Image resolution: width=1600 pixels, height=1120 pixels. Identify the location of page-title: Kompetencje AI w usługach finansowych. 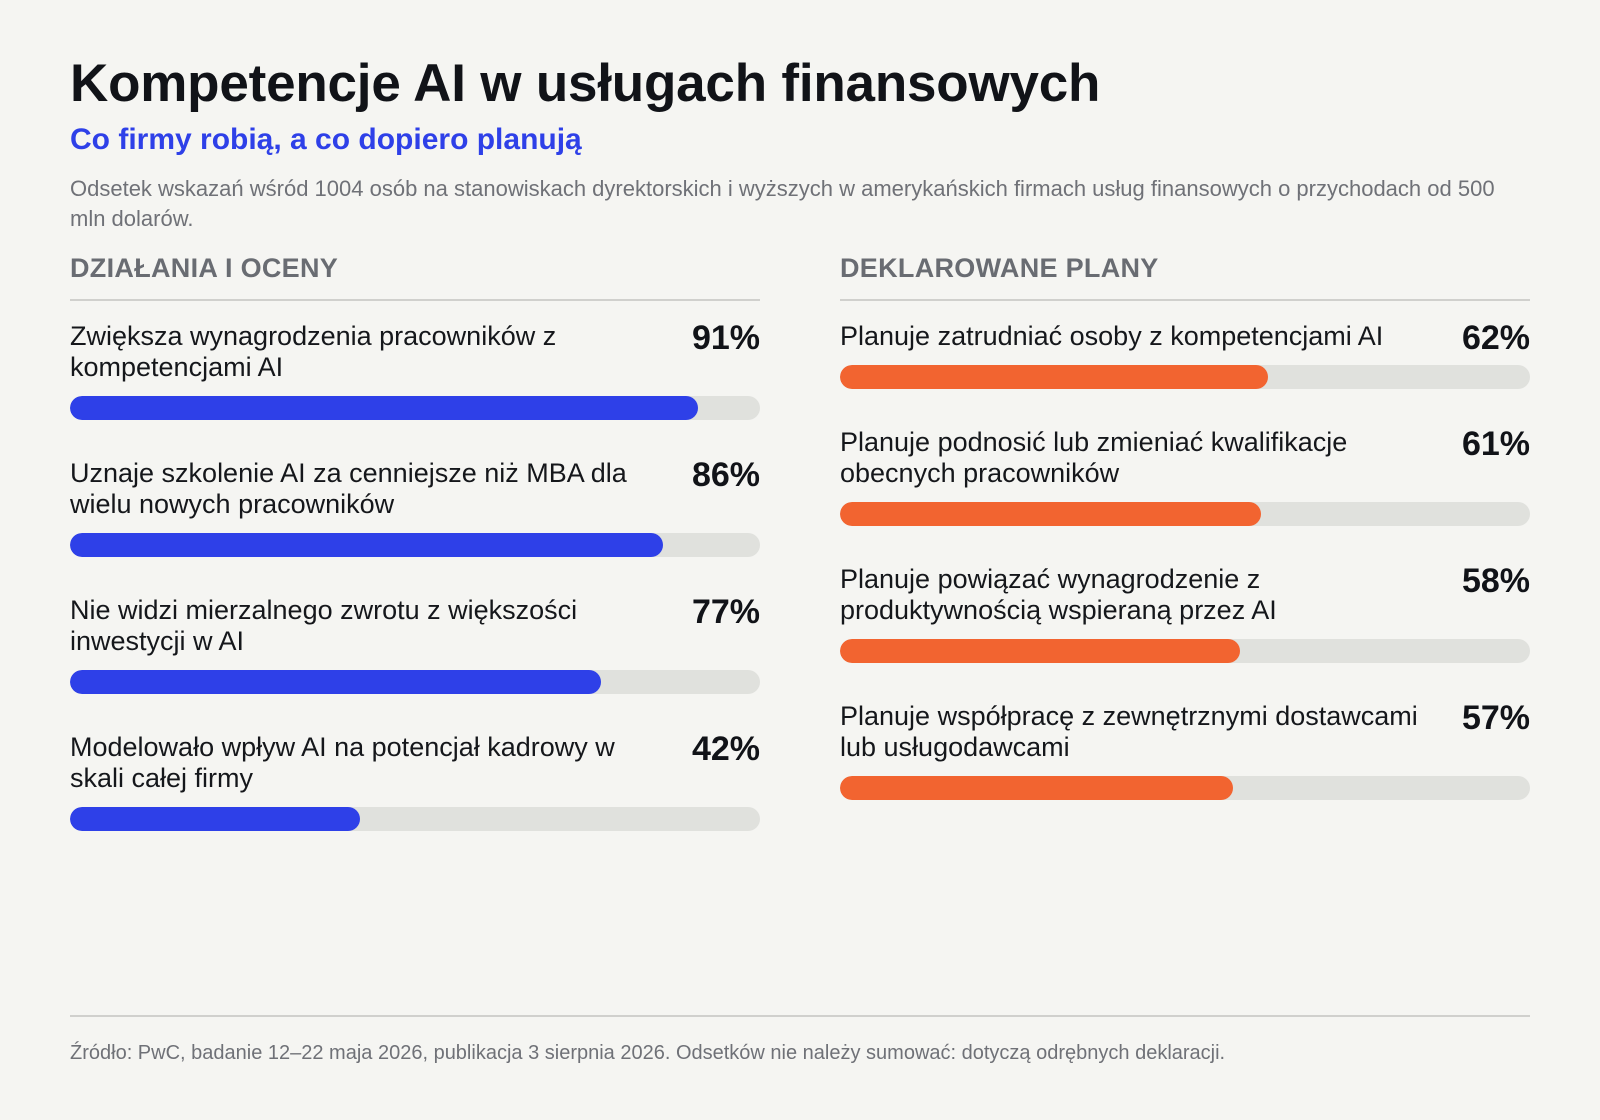
(585, 83).